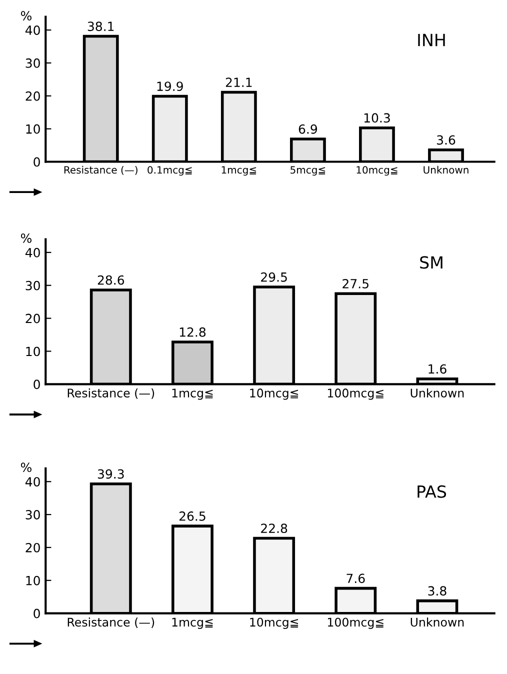 This screenshot has height=674, width=507. What do you see at coordinates (239, 82) in the screenshot?
I see `data-label: 21.1` at bounding box center [239, 82].